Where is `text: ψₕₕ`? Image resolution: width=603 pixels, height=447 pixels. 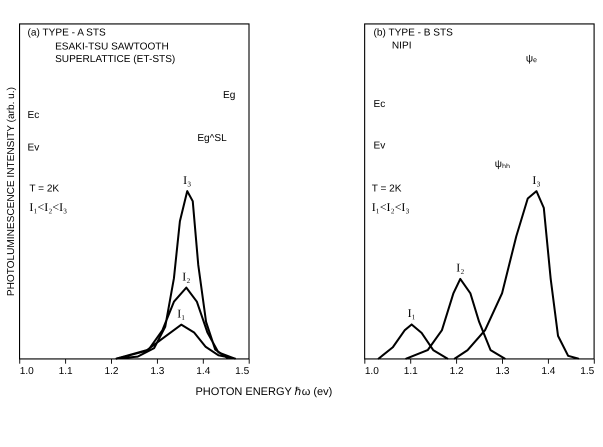
text: ψₕₕ is located at coordinates (502, 164).